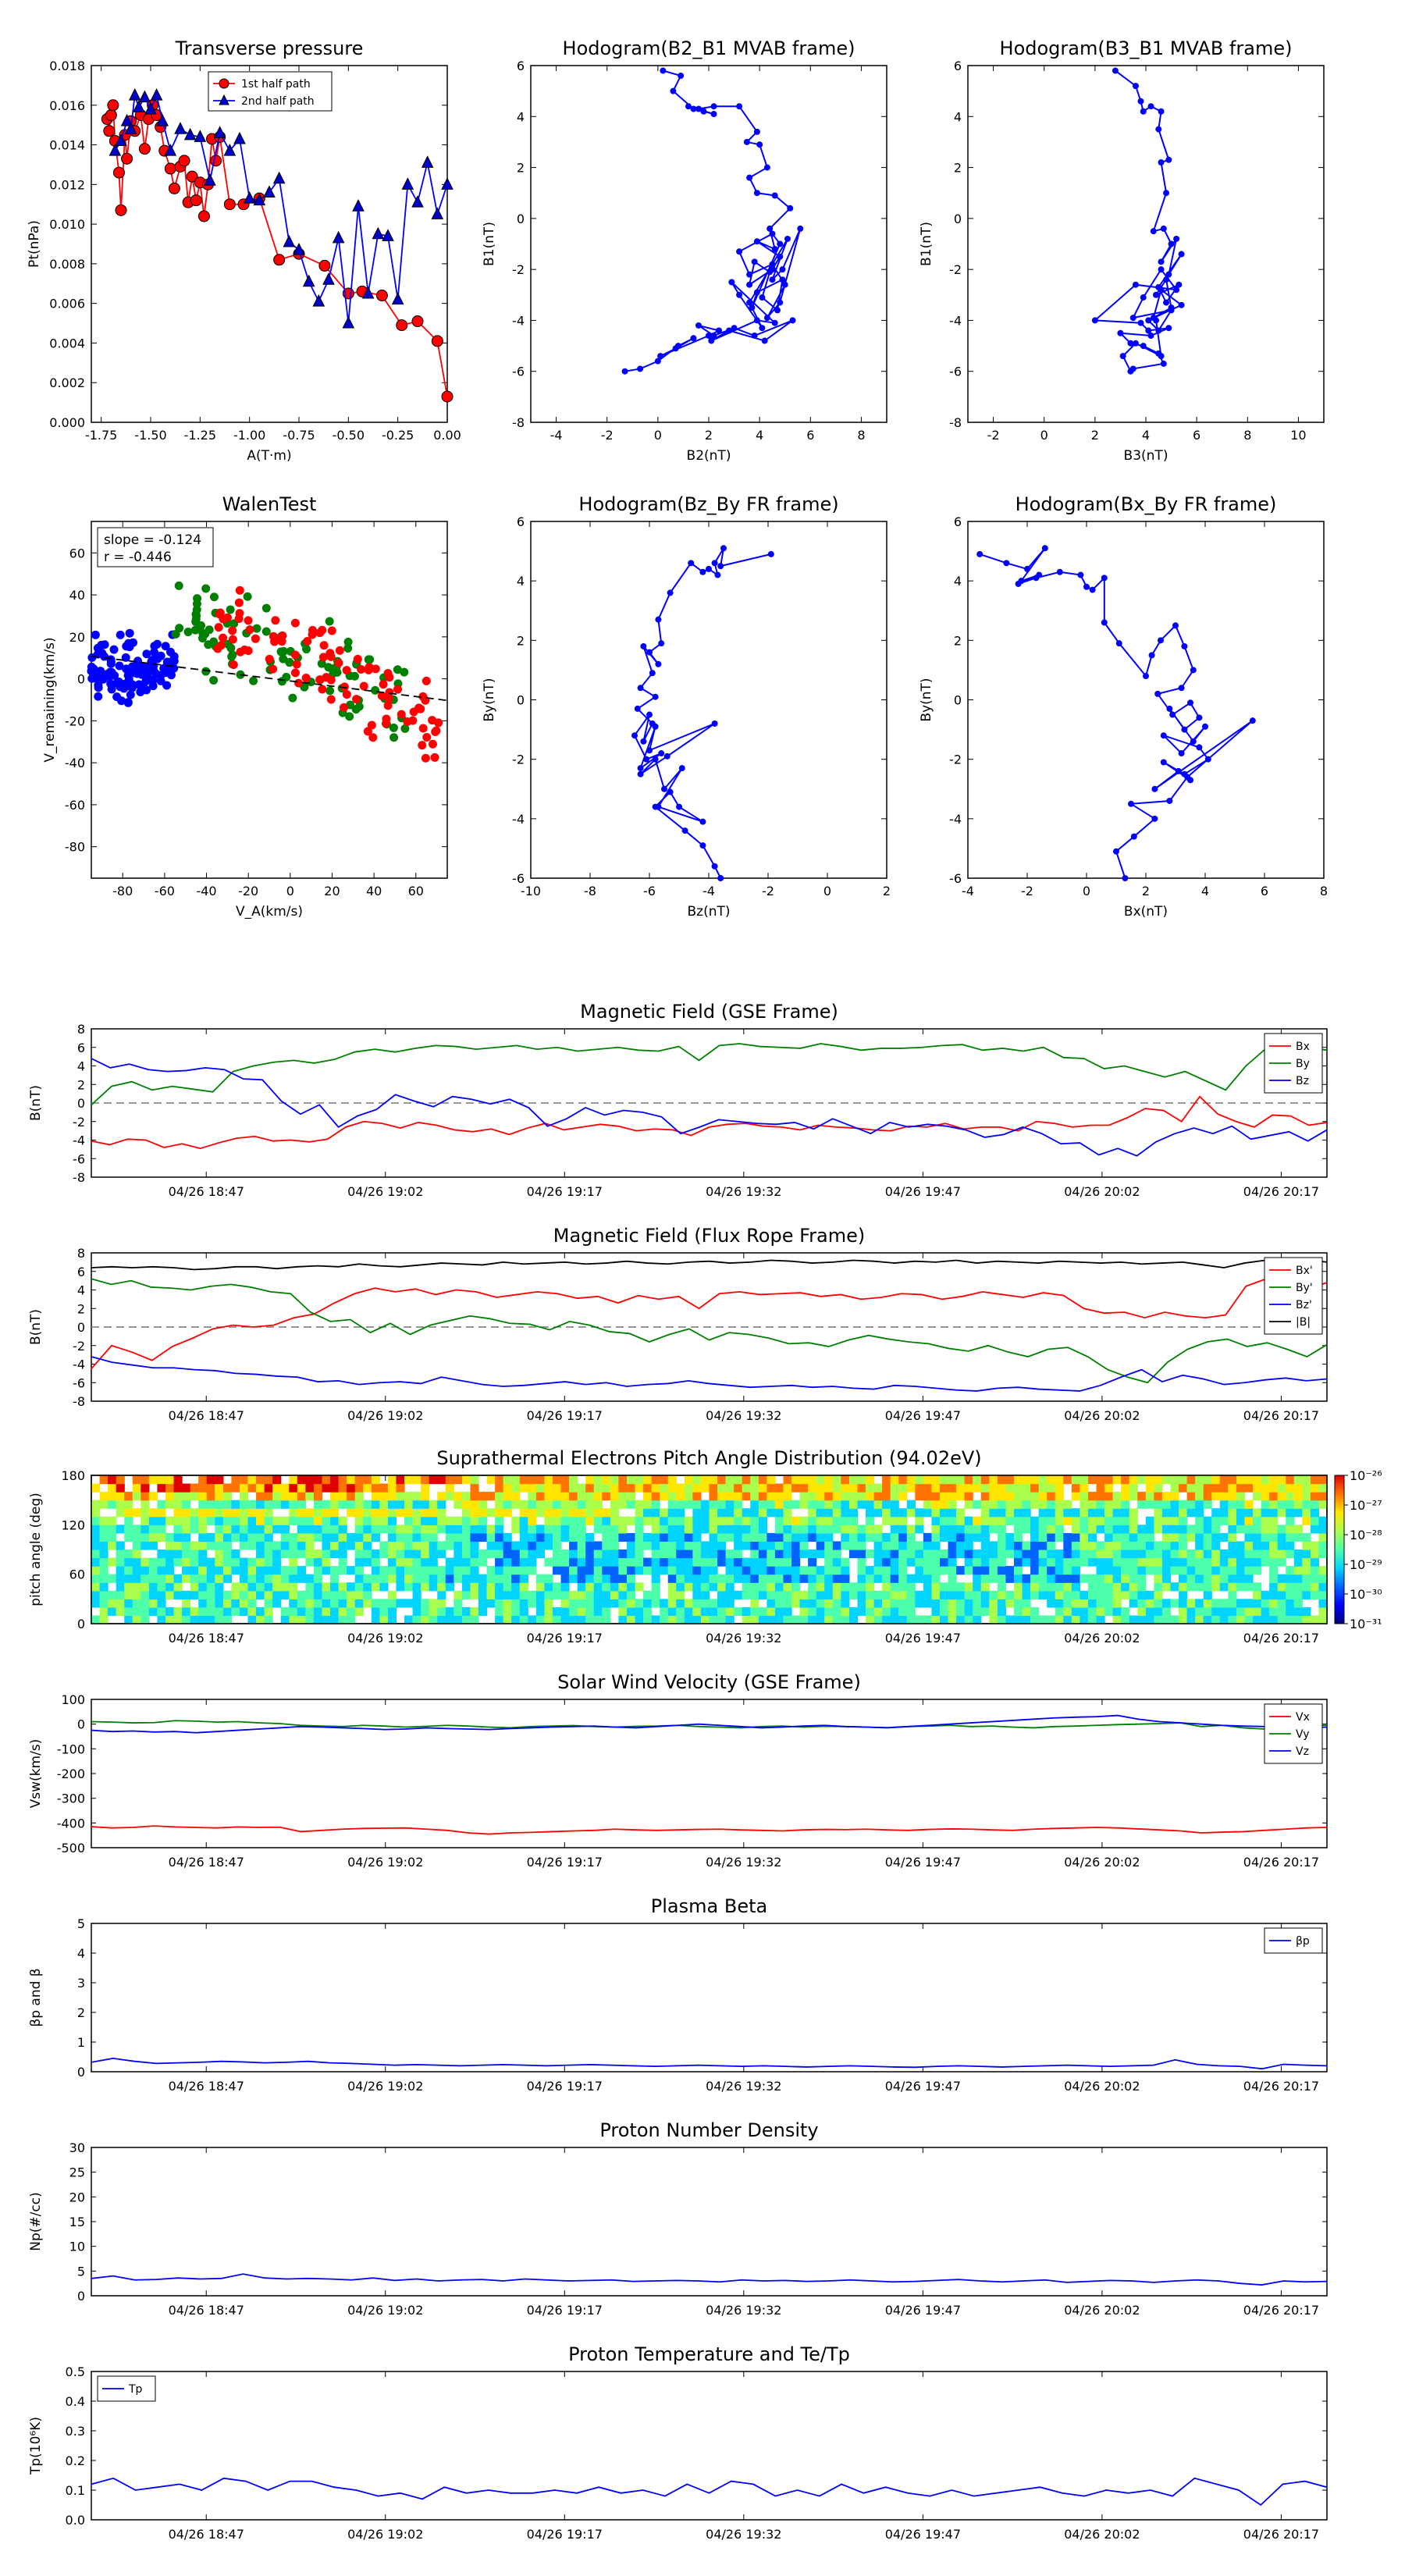 The width and height of the screenshot is (1405, 2576). Describe the element at coordinates (565, 2310) in the screenshot. I see `time-tick-label: 04/26 19:17` at that location.